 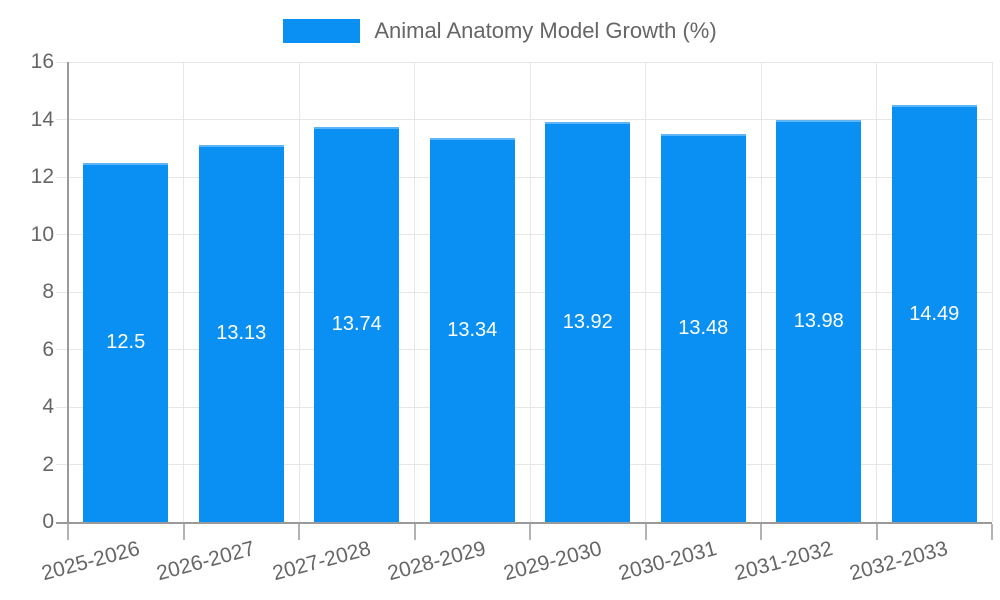 I want to click on y-axis-tick-label: 10, so click(x=42, y=234).